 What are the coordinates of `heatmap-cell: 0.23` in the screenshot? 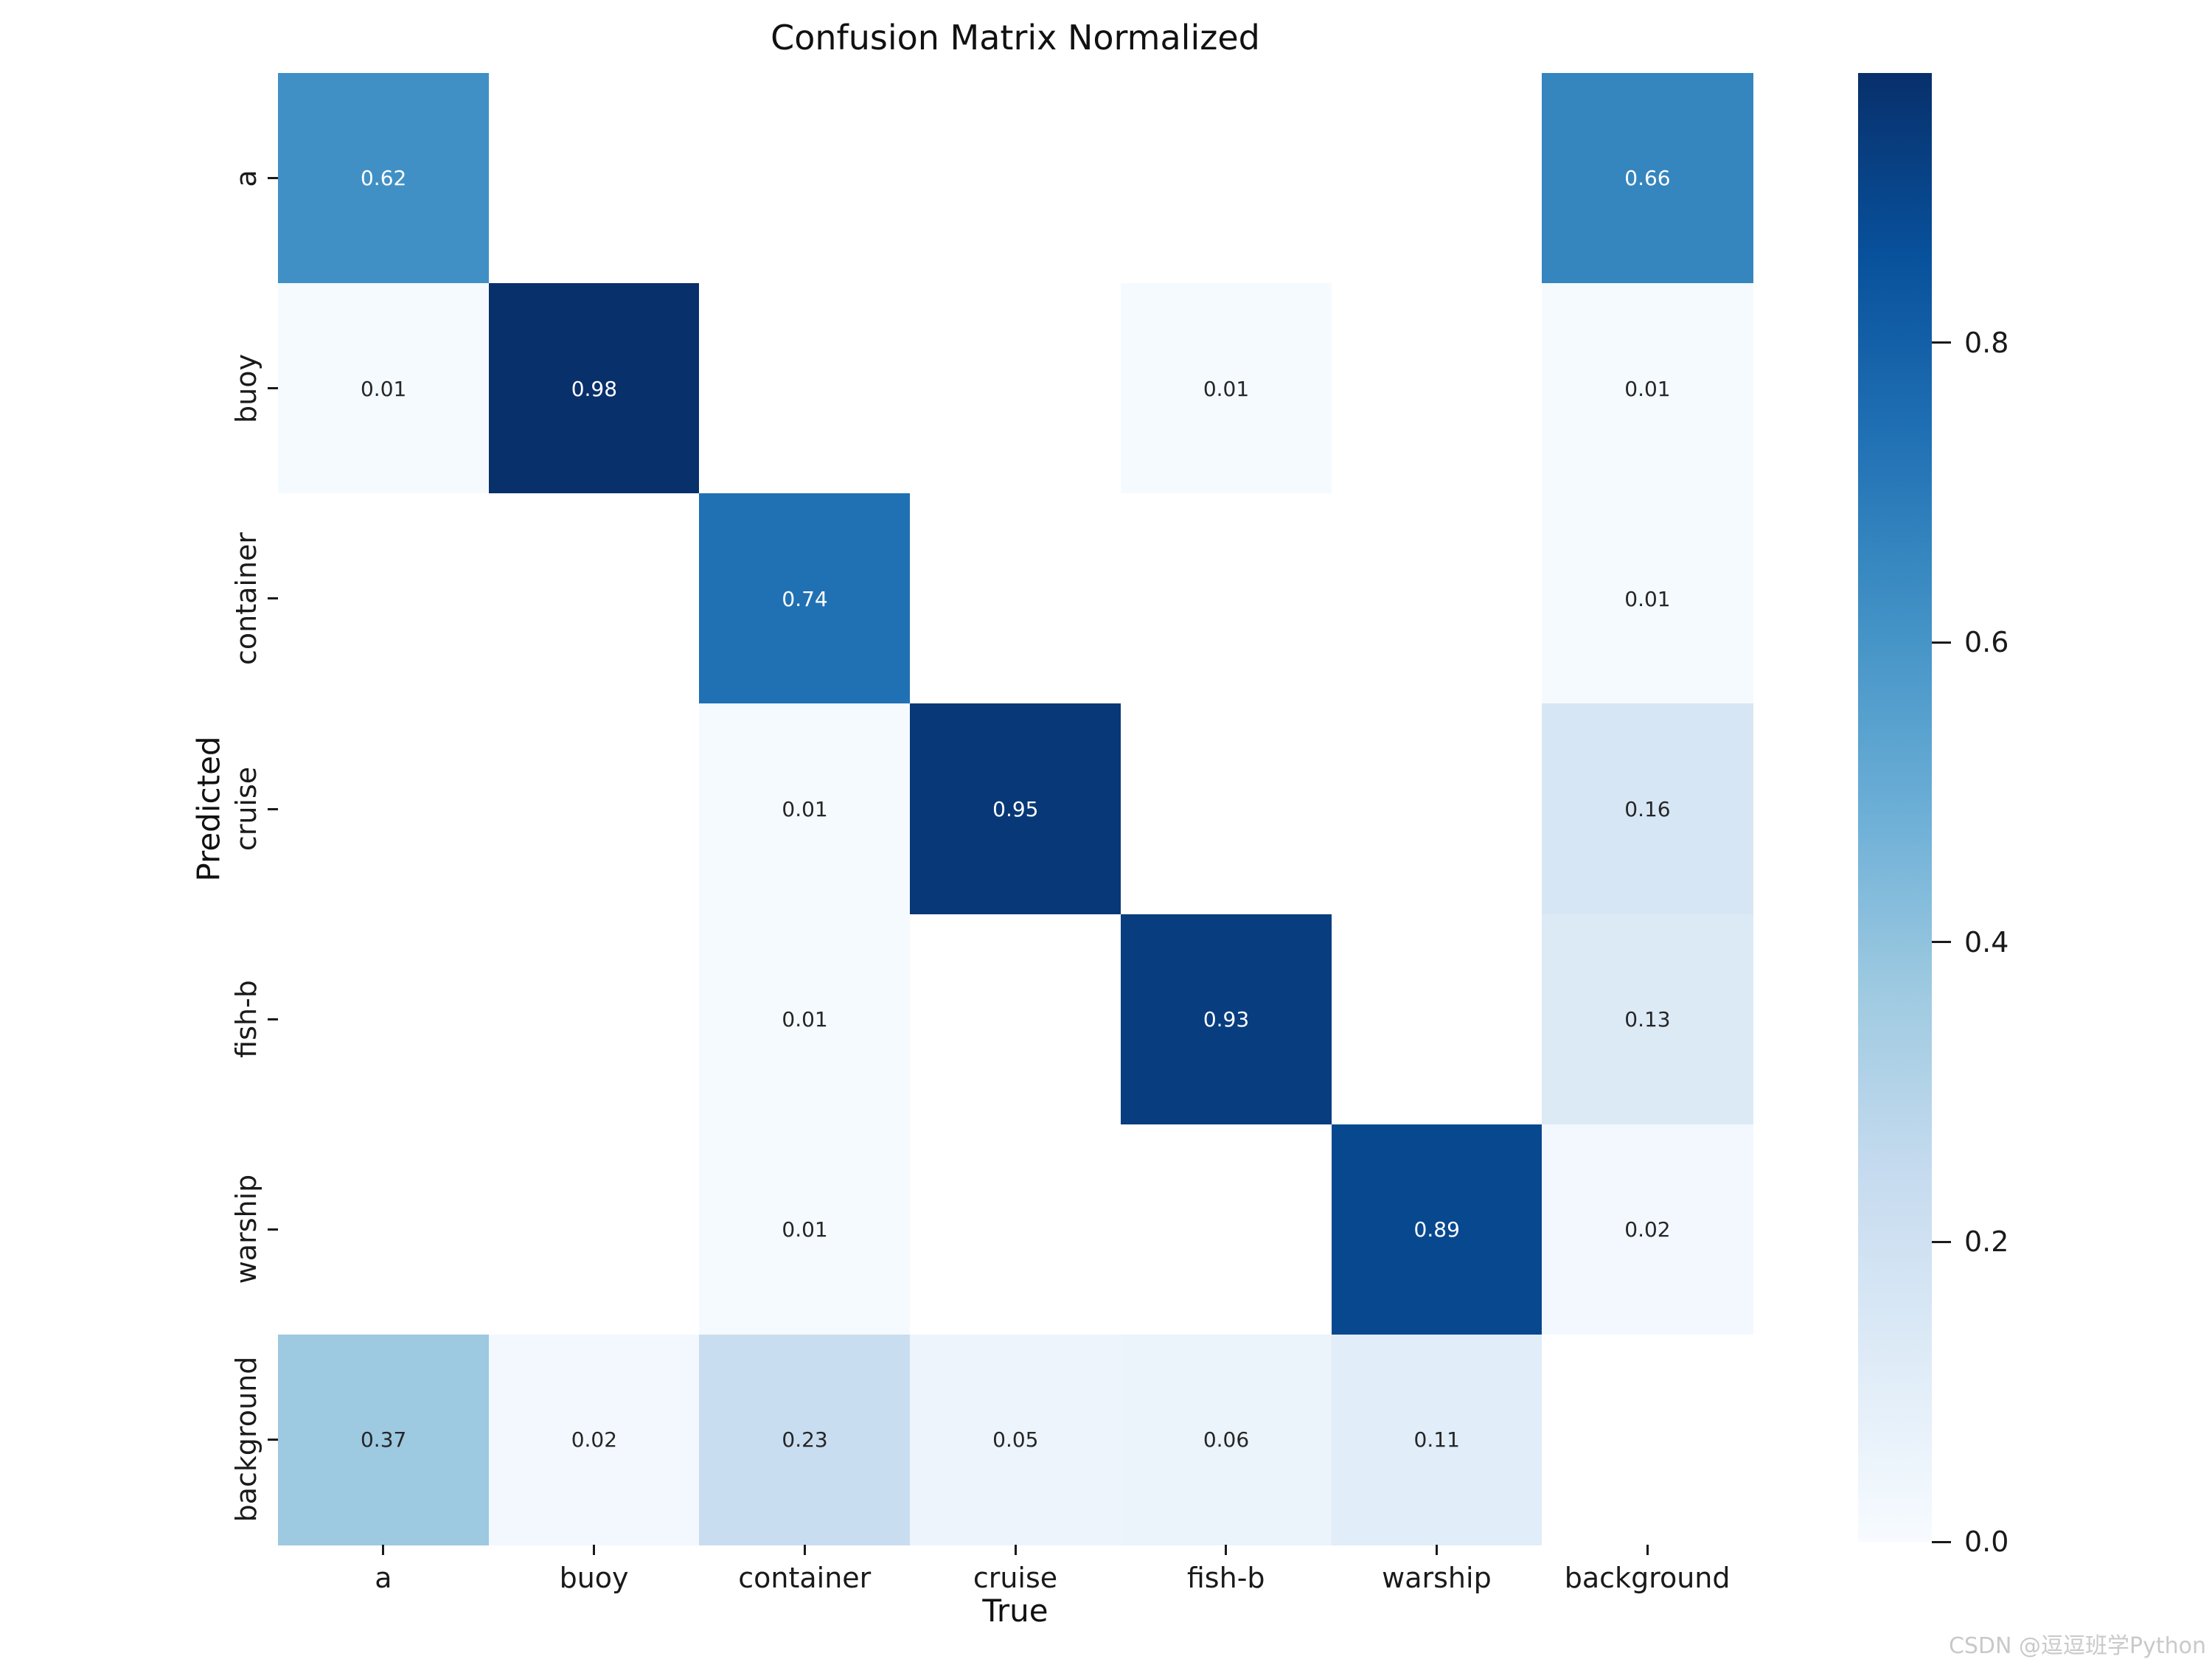 It's located at (805, 1439).